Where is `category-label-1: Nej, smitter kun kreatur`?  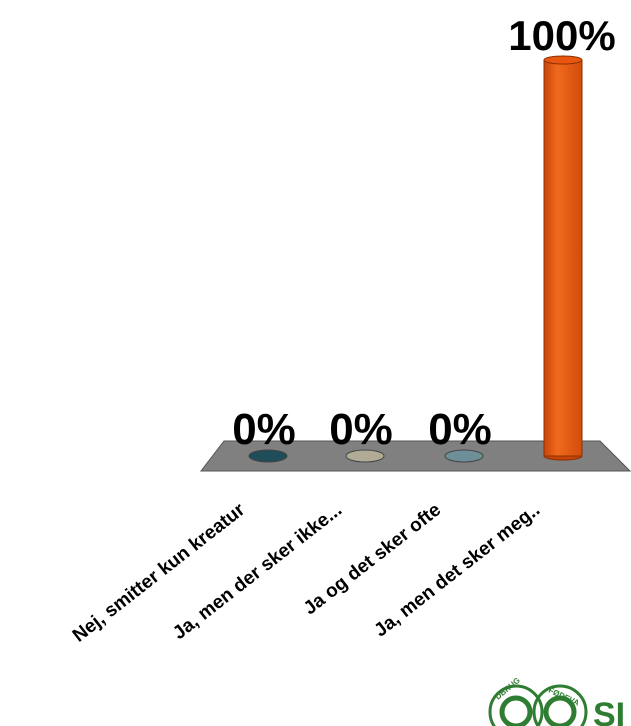
category-label-1: Nej, smitter kun kreatur is located at coordinates (159, 573).